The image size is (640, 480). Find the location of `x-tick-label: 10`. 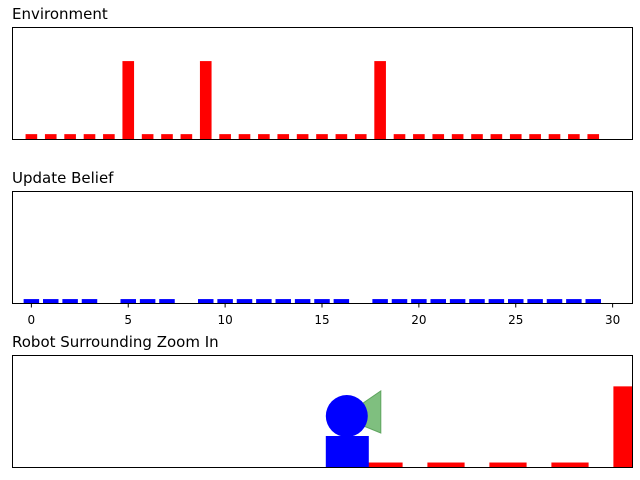

x-tick-label: 10 is located at coordinates (224, 320).